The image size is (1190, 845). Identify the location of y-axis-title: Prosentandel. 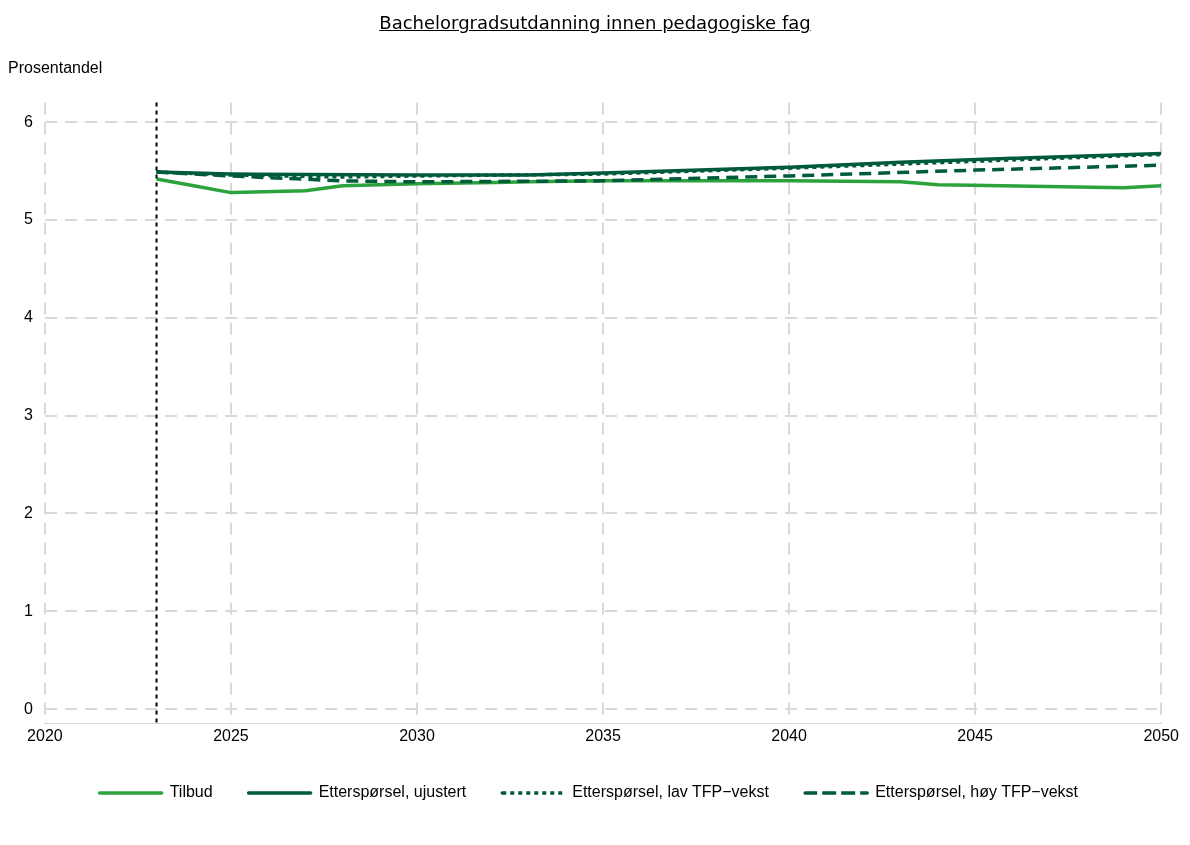
(56, 68).